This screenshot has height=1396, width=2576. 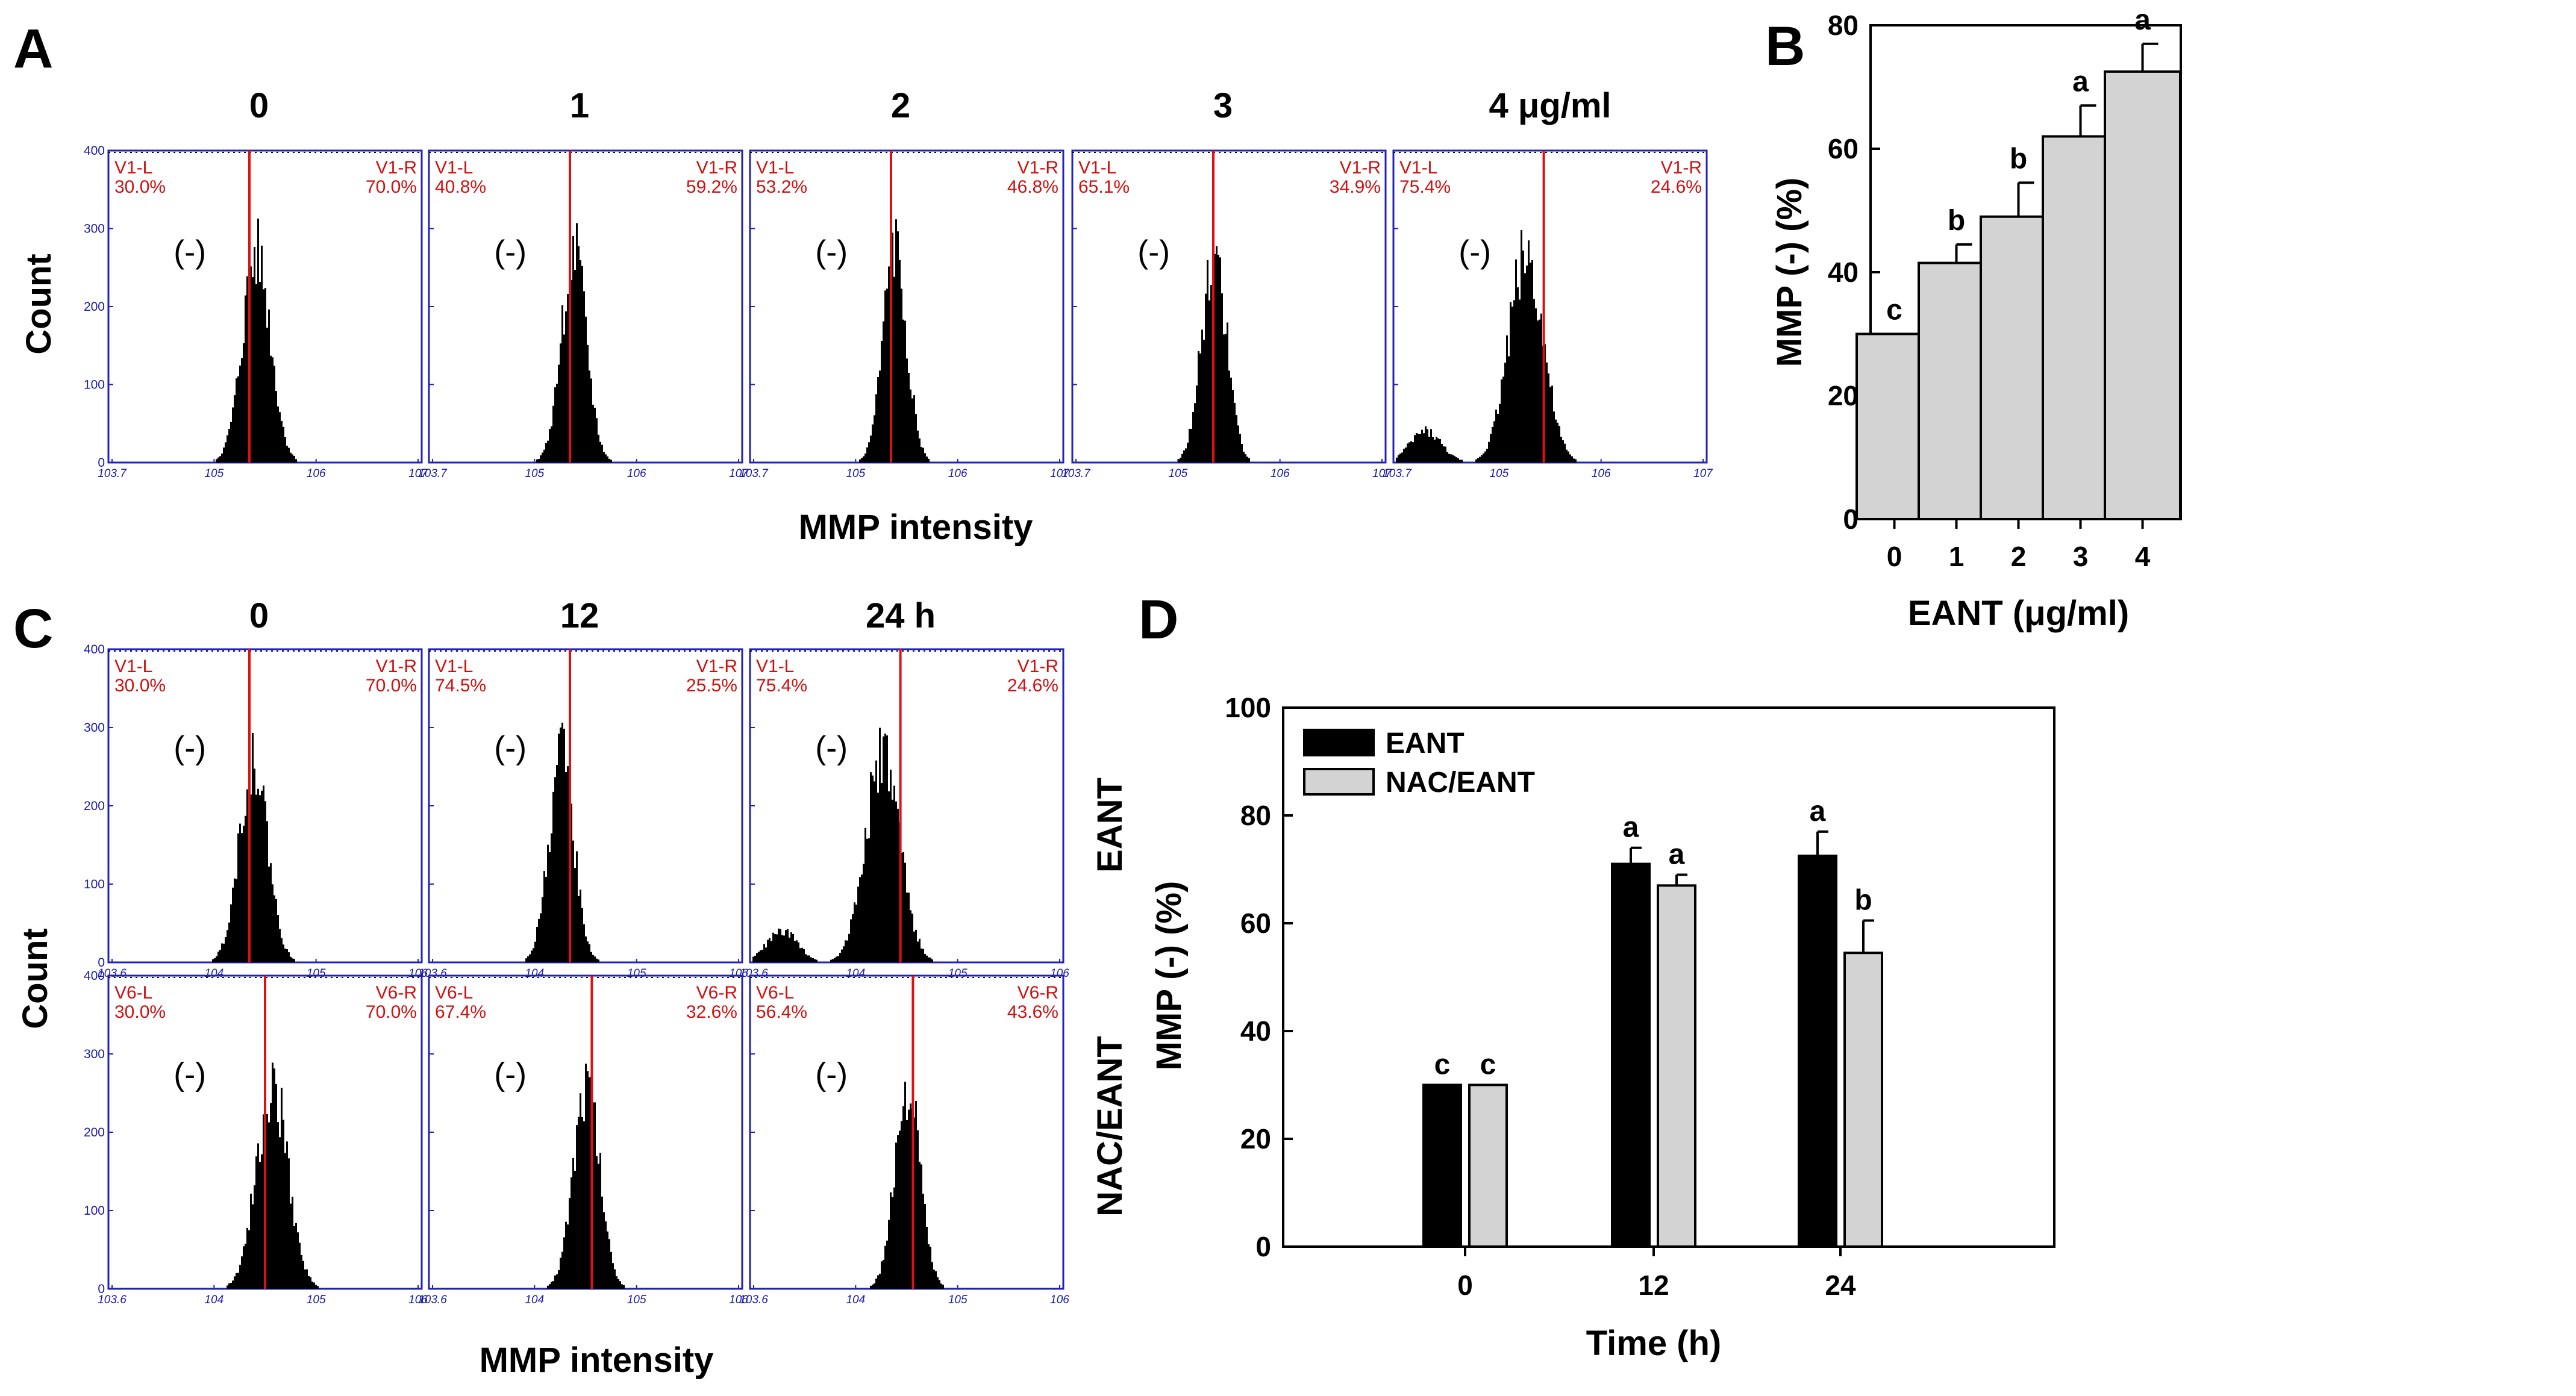 I want to click on histogram-ytick-label: 300, so click(x=95, y=728).